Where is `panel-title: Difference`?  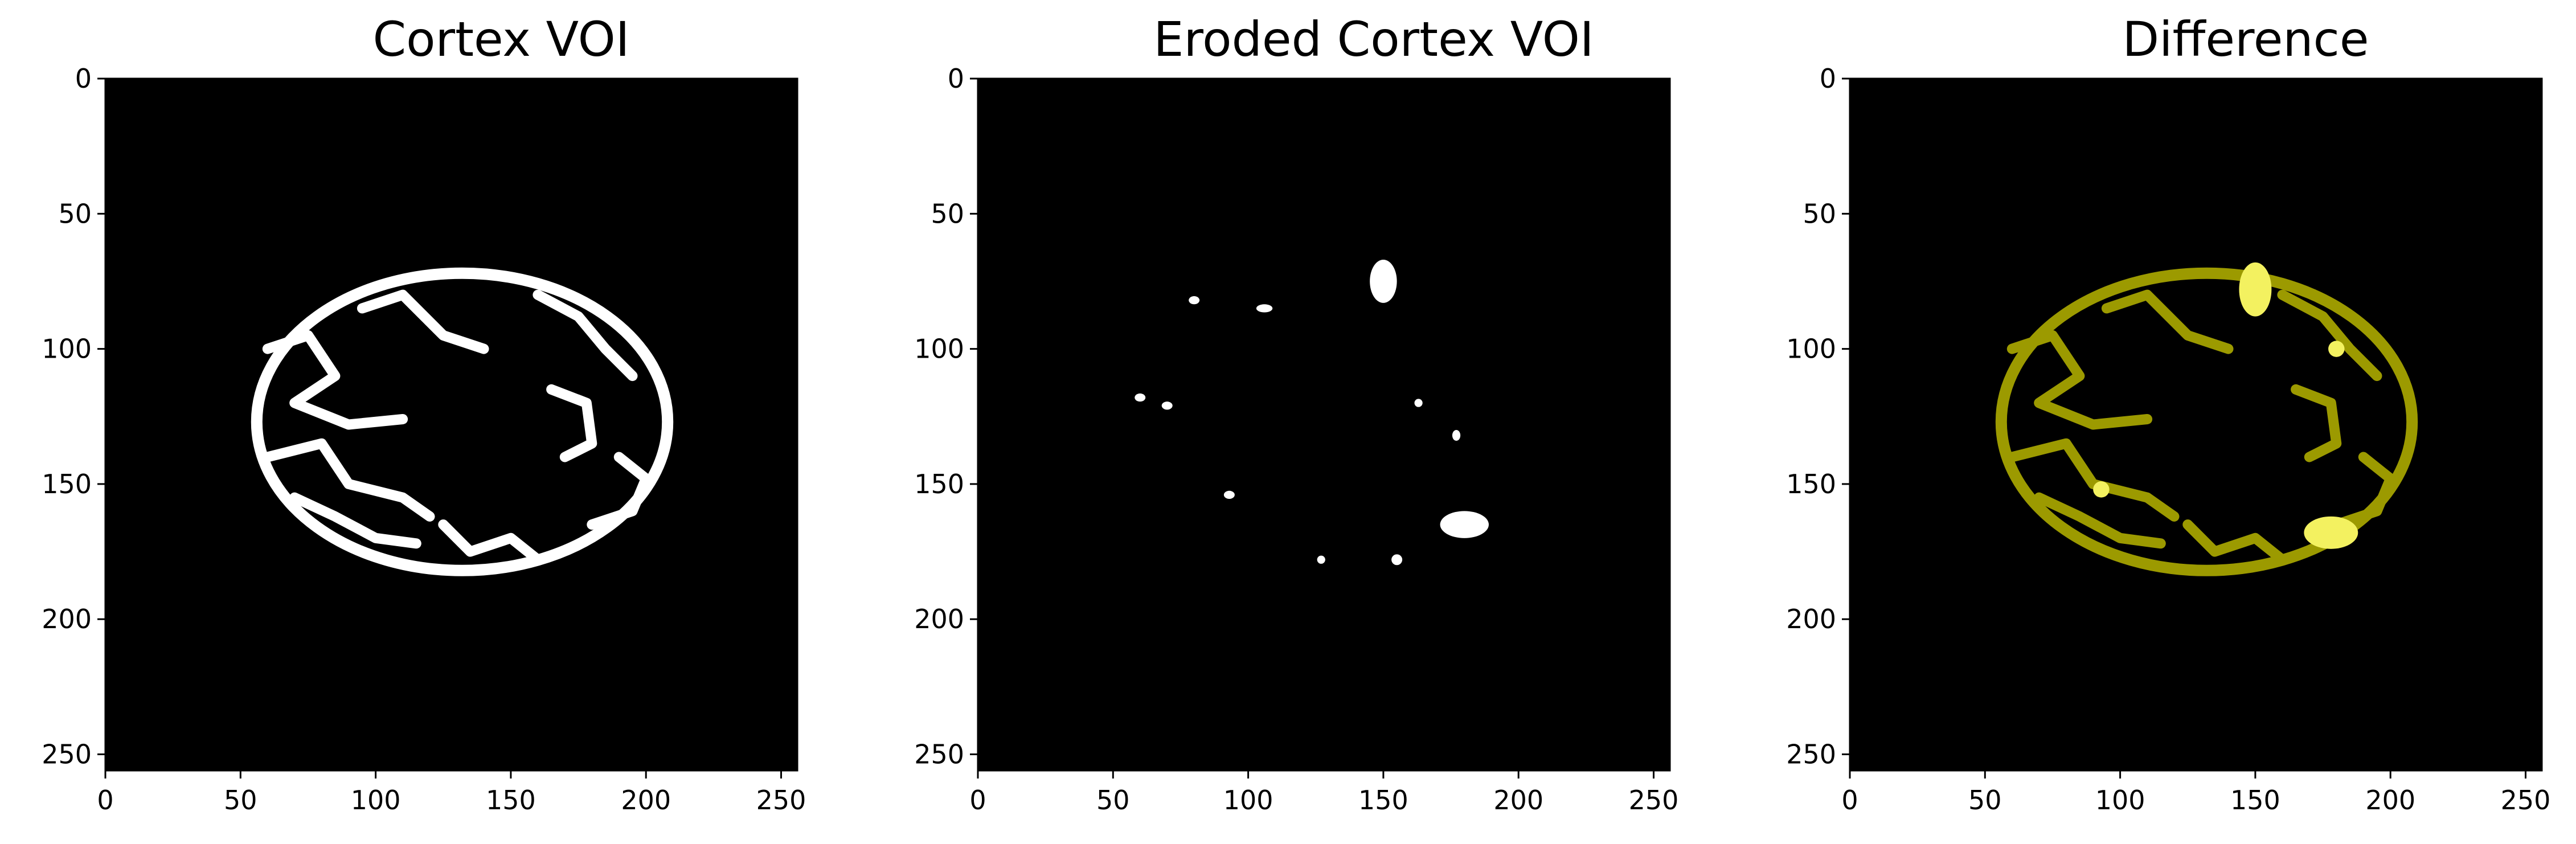 panel-title: Difference is located at coordinates (2245, 39).